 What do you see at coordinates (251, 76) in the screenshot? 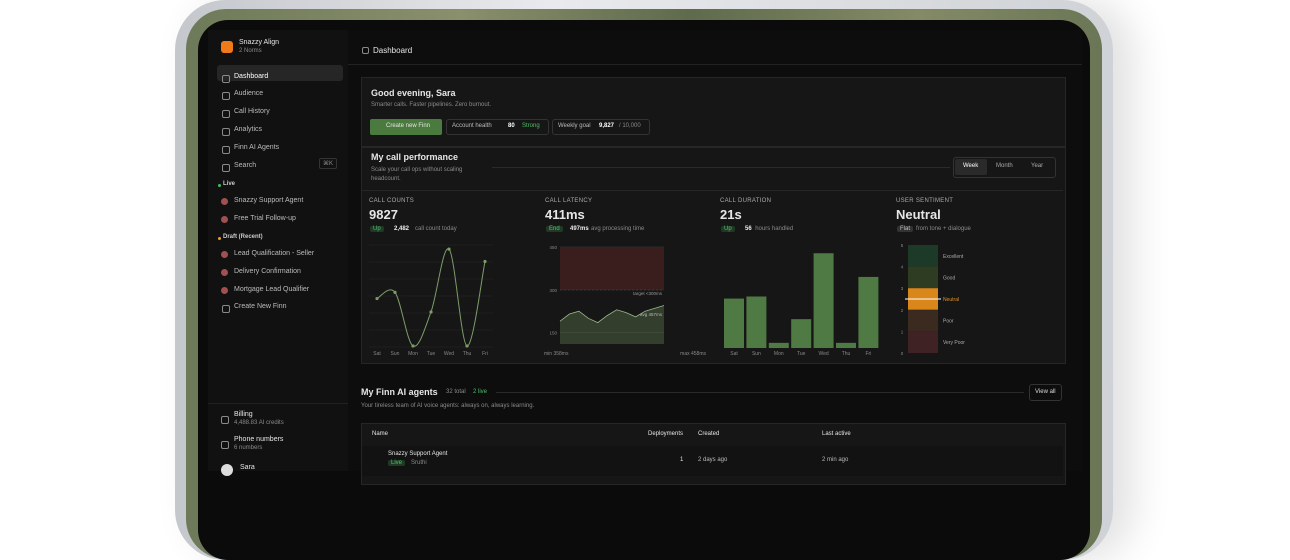
I see `nav-item: Dashboard` at bounding box center [251, 76].